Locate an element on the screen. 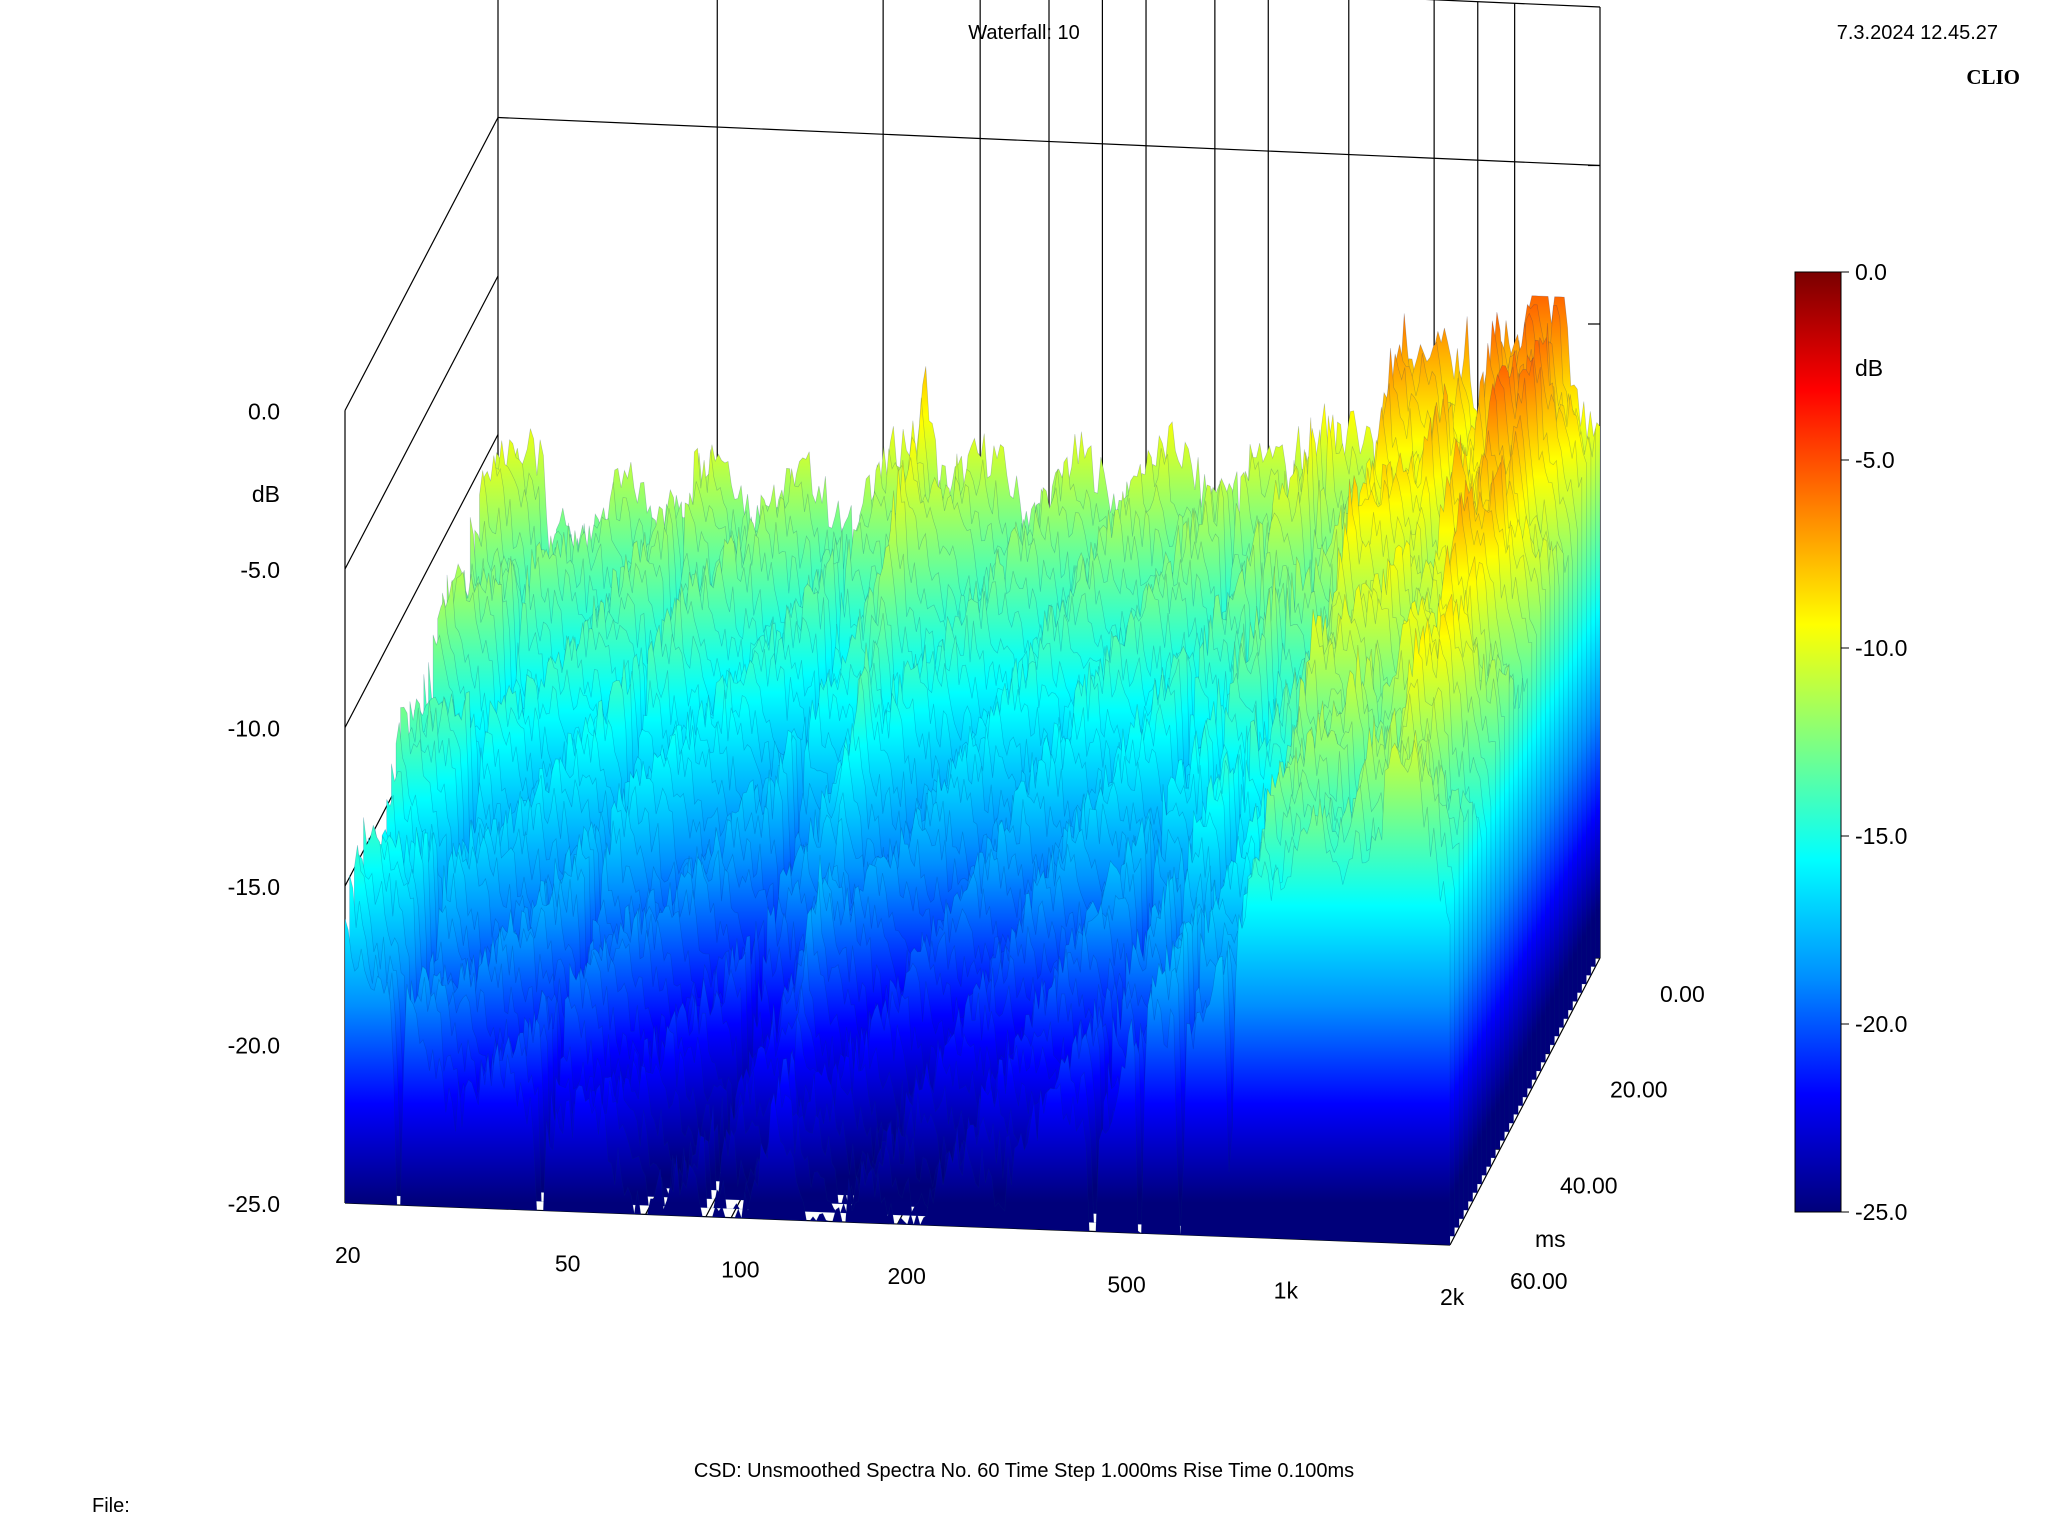  y-tick-label: -5.0 is located at coordinates (260, 570).